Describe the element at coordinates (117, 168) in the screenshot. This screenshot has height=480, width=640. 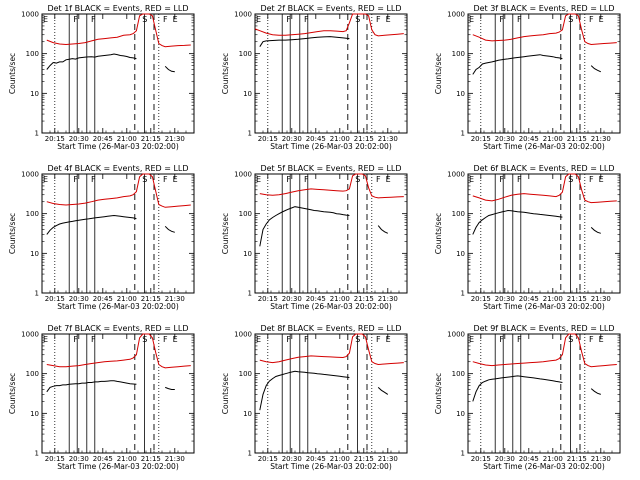
I see `chart-title: Det 4f BLACK = Events, RED = LLD` at that location.